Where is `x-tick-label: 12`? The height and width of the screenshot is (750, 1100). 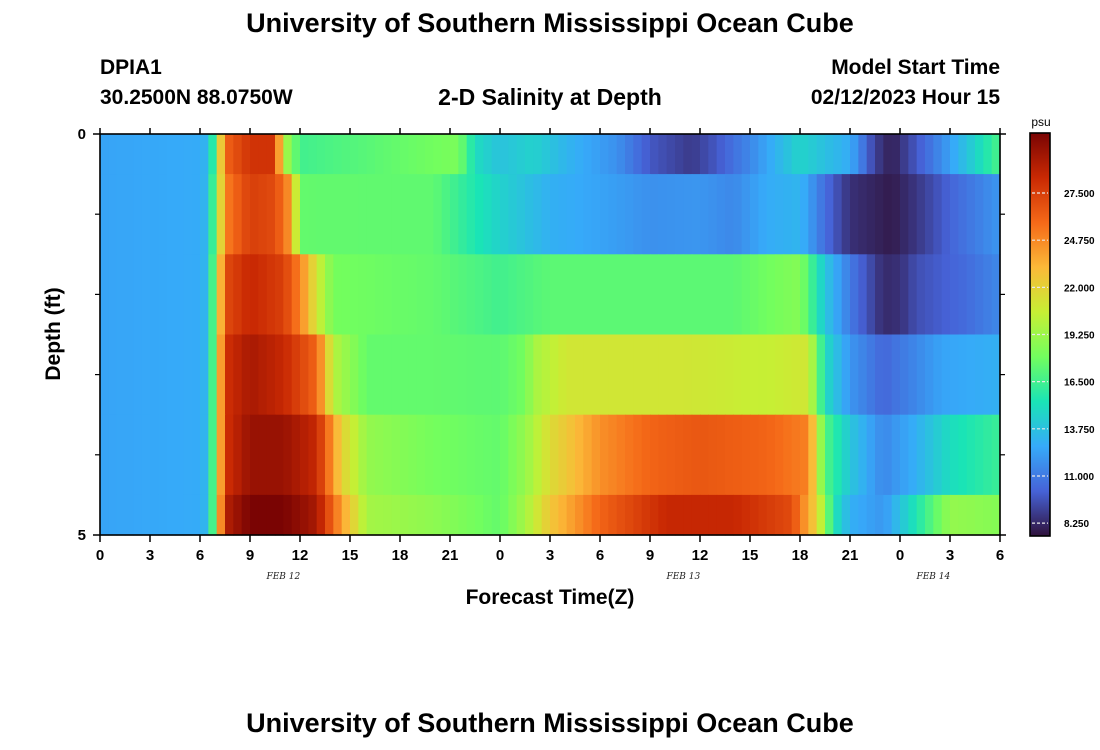
x-tick-label: 12 is located at coordinates (700, 555).